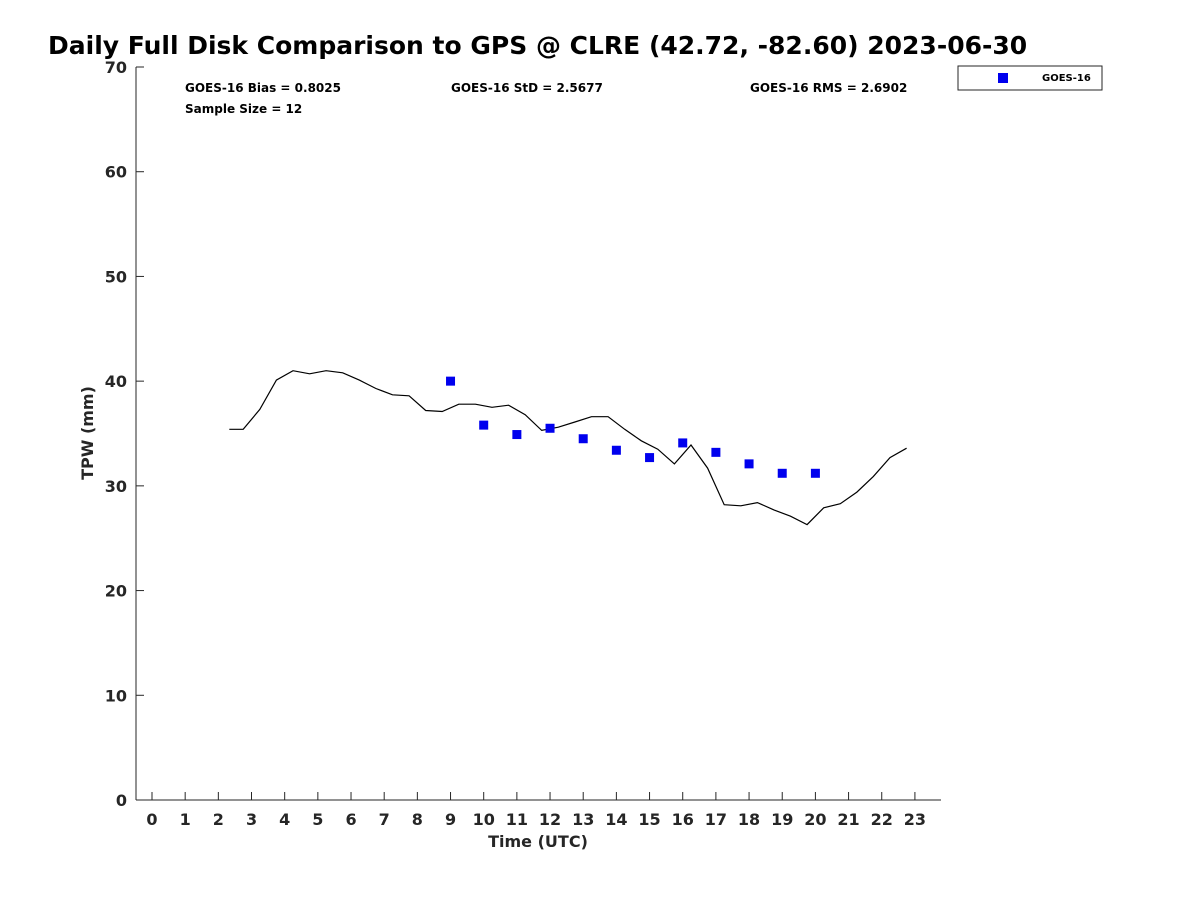 The height and width of the screenshot is (900, 1200). I want to click on x-tick-label: 13, so click(583, 819).